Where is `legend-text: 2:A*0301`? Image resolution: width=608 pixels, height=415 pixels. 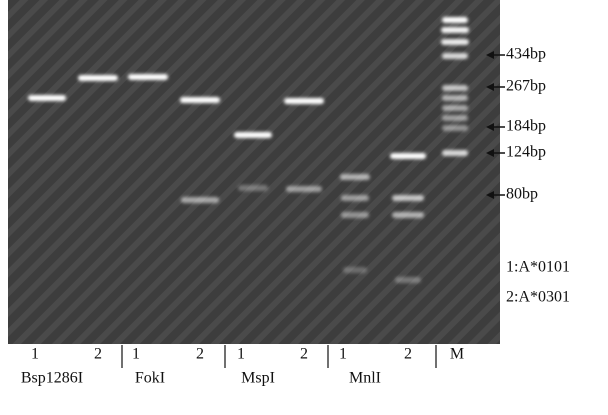
legend-text: 2:A*0301 is located at coordinates (538, 297).